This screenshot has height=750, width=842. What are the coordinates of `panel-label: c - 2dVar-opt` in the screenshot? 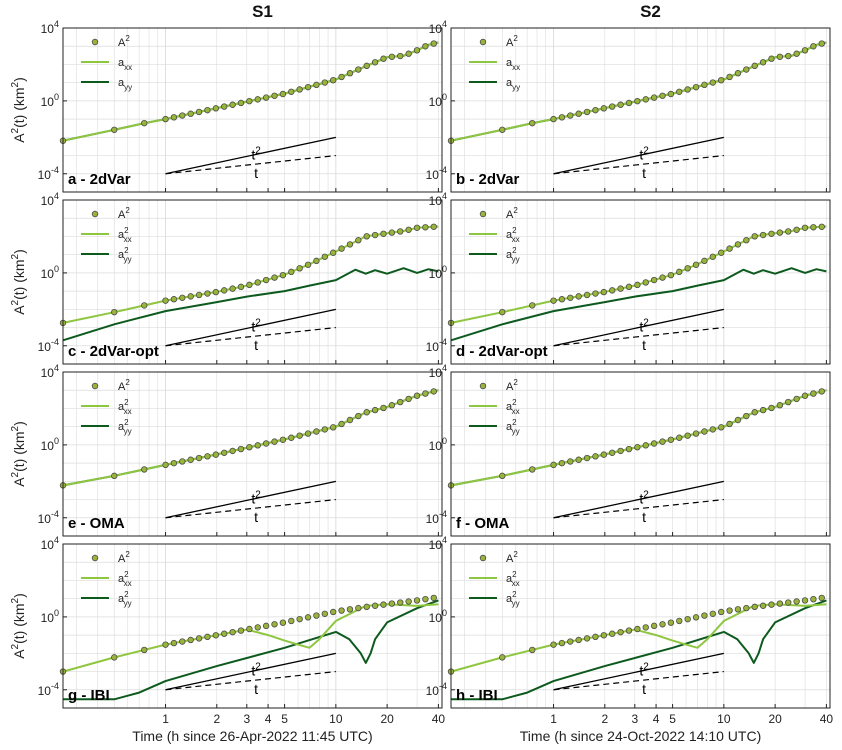 It's located at (113, 351).